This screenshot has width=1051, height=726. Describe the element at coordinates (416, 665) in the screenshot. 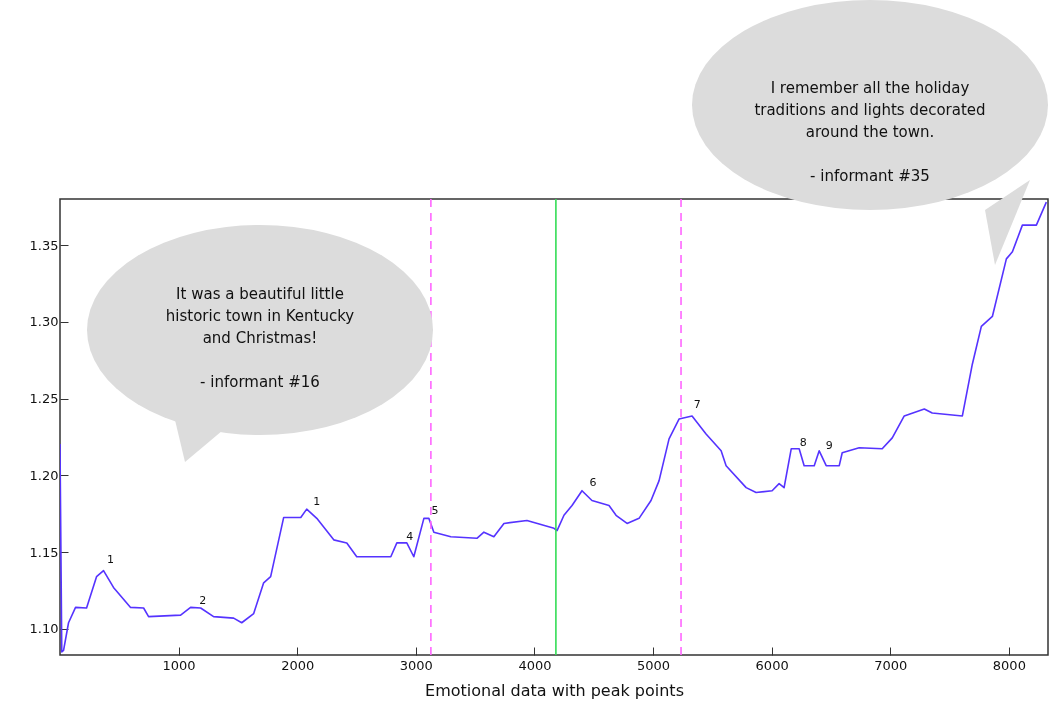

I see `x-tick-label: 3000` at that location.